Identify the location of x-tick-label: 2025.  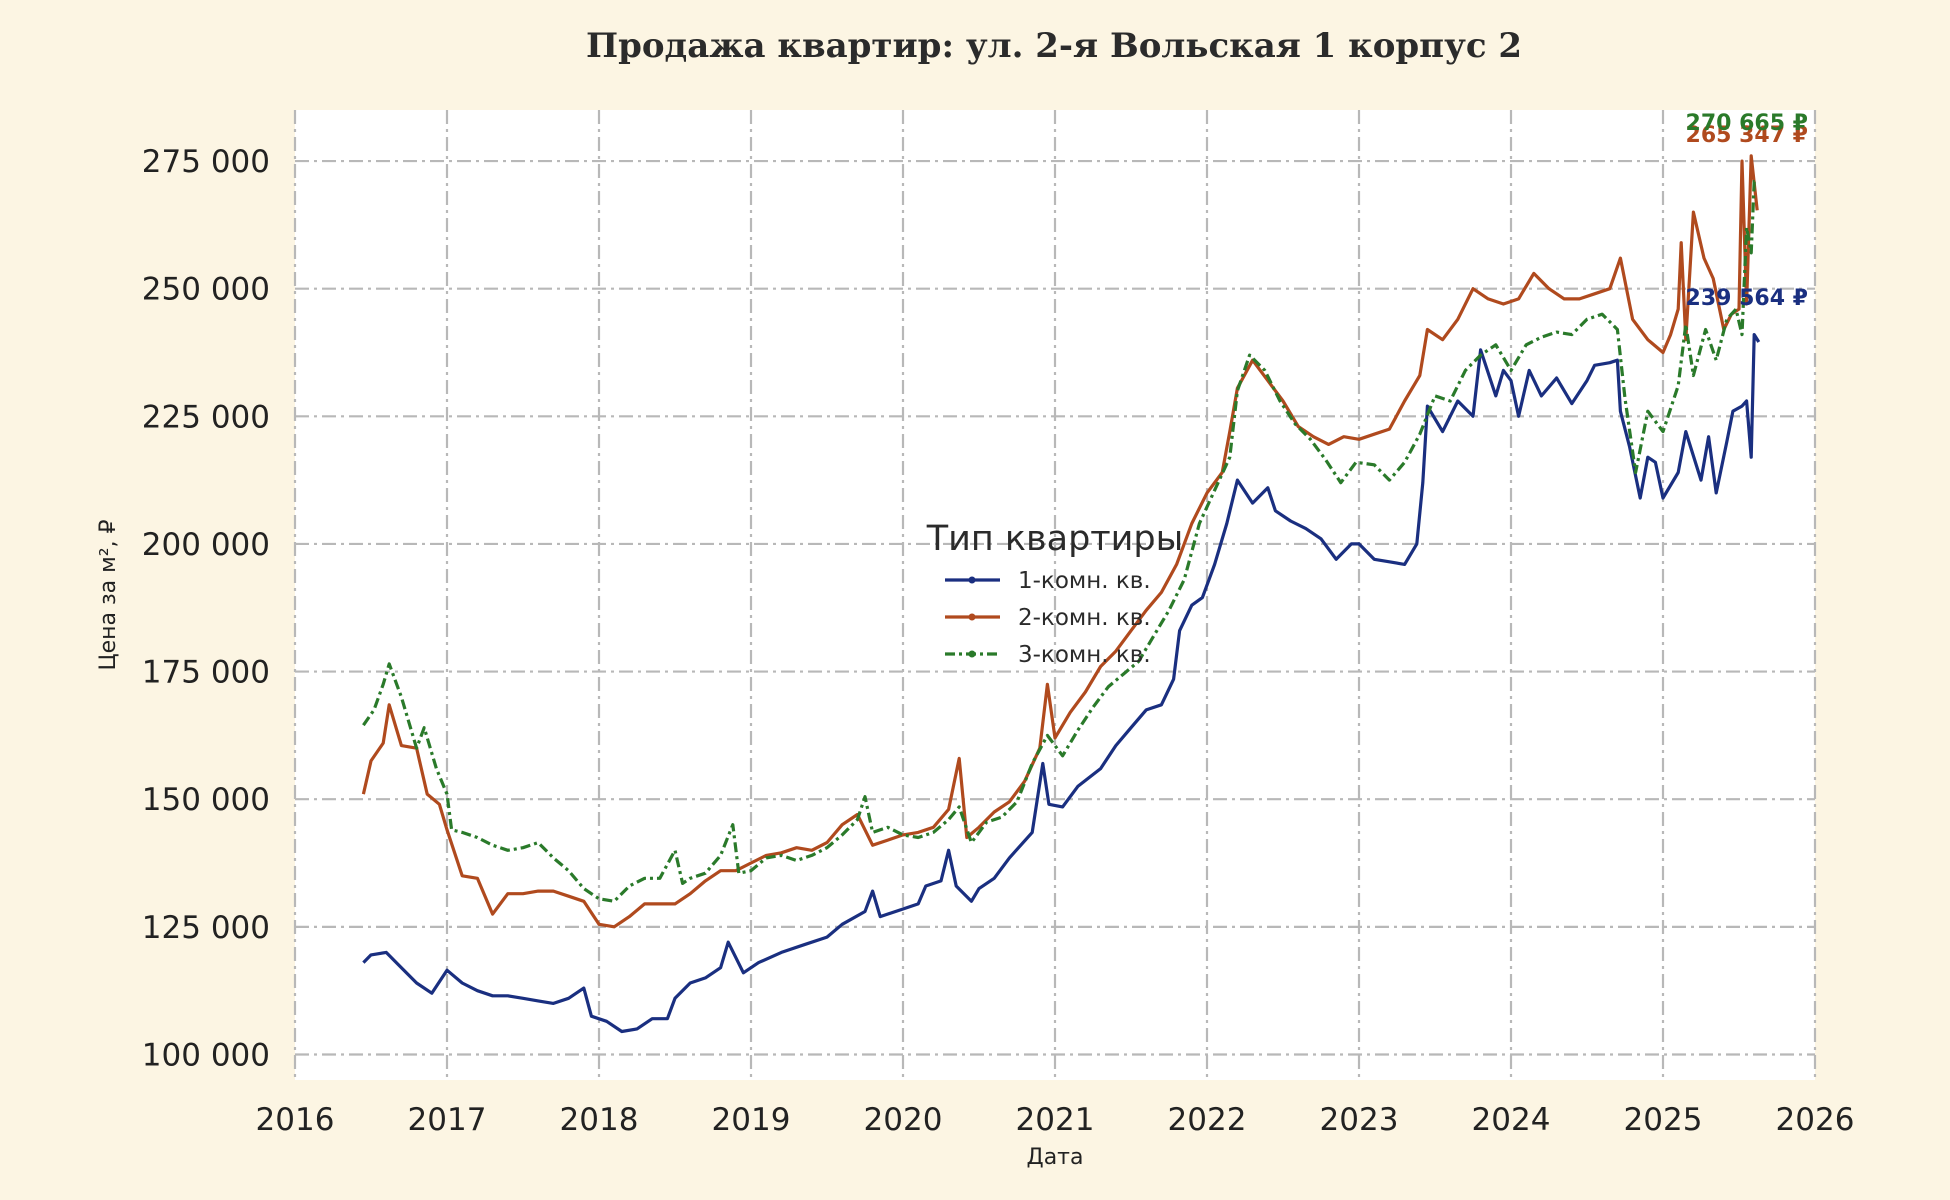
(1663, 1120).